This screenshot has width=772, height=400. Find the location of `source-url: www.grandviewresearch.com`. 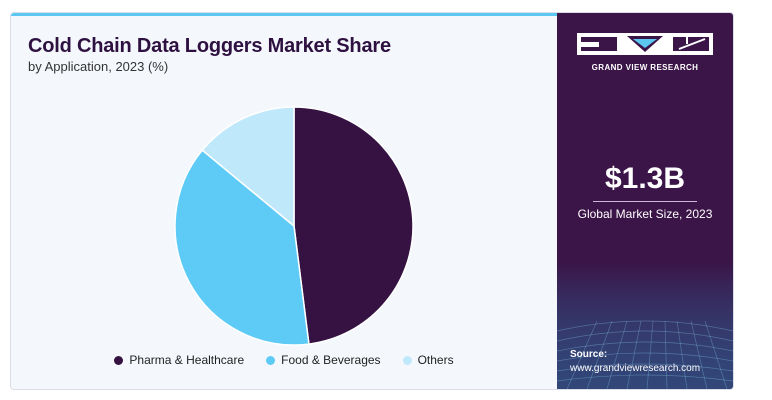

source-url: www.grandviewresearch.com is located at coordinates (635, 368).